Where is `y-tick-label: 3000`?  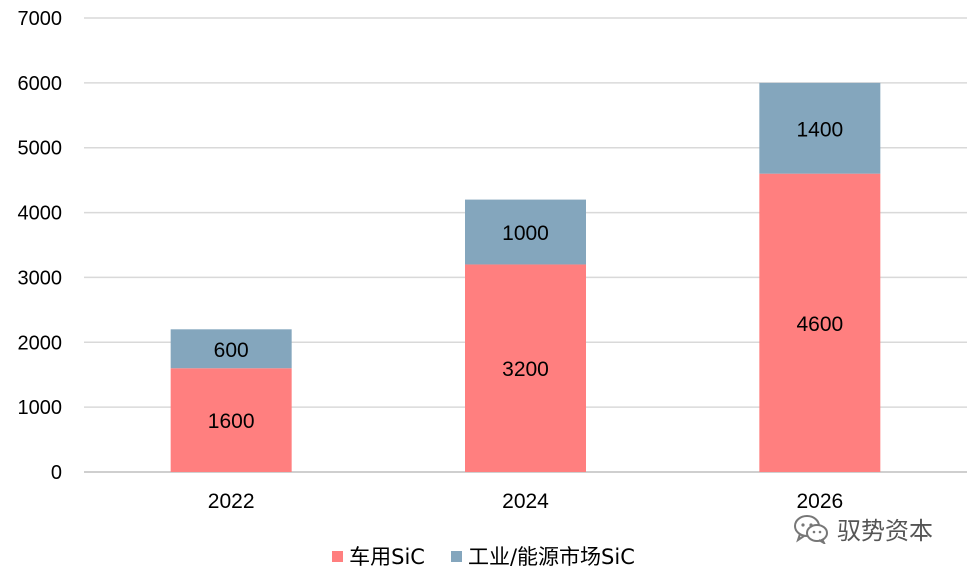 y-tick-label: 3000 is located at coordinates (40, 278).